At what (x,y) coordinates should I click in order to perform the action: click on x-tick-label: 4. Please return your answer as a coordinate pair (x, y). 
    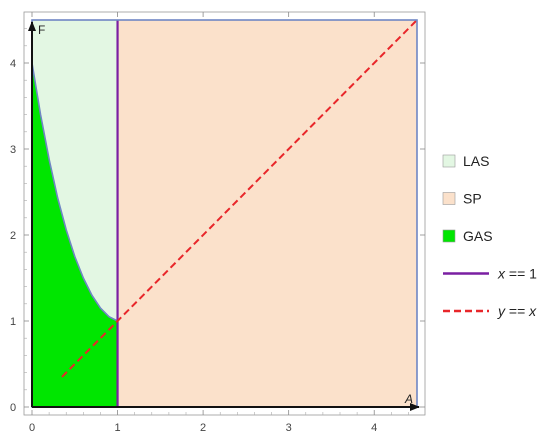
    Looking at the image, I should click on (374, 428).